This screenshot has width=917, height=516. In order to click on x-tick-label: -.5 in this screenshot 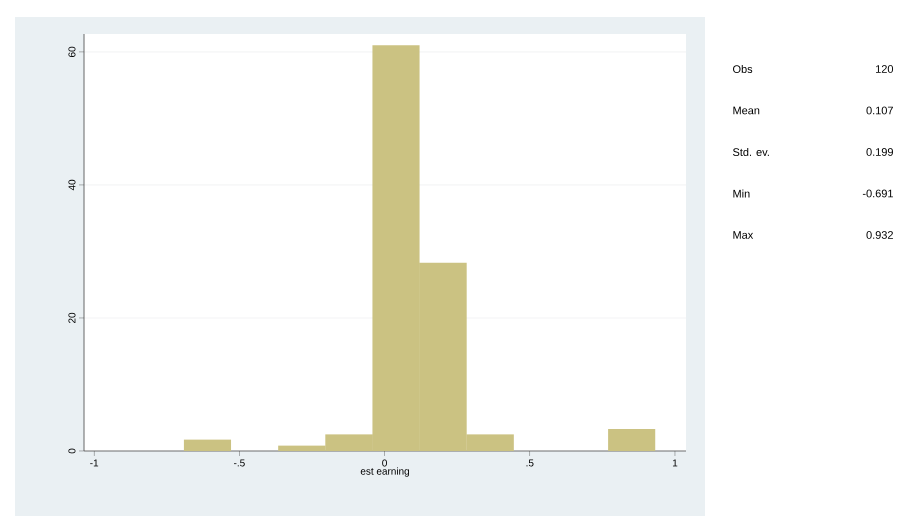, I will do `click(239, 463)`.